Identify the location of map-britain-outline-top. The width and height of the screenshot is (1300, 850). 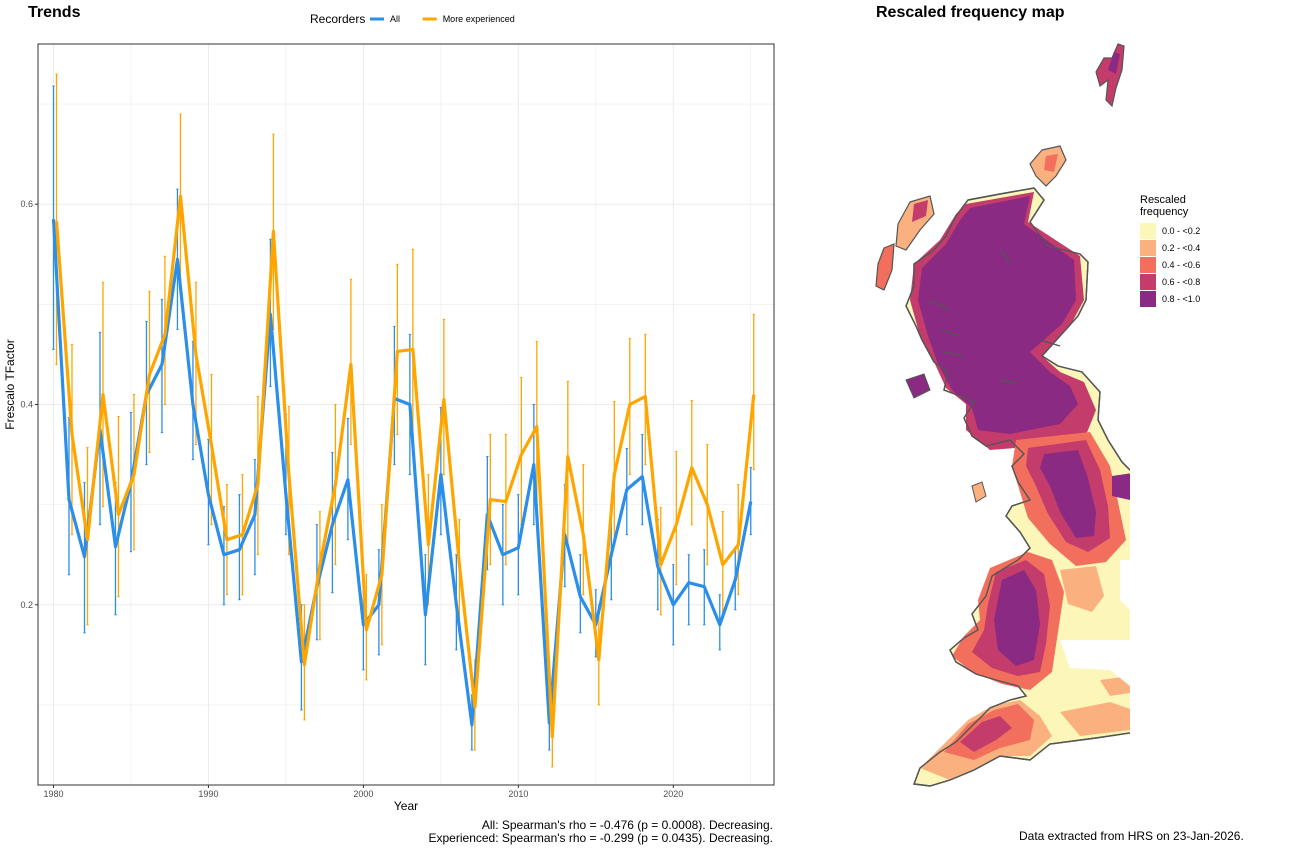
(1017, 487).